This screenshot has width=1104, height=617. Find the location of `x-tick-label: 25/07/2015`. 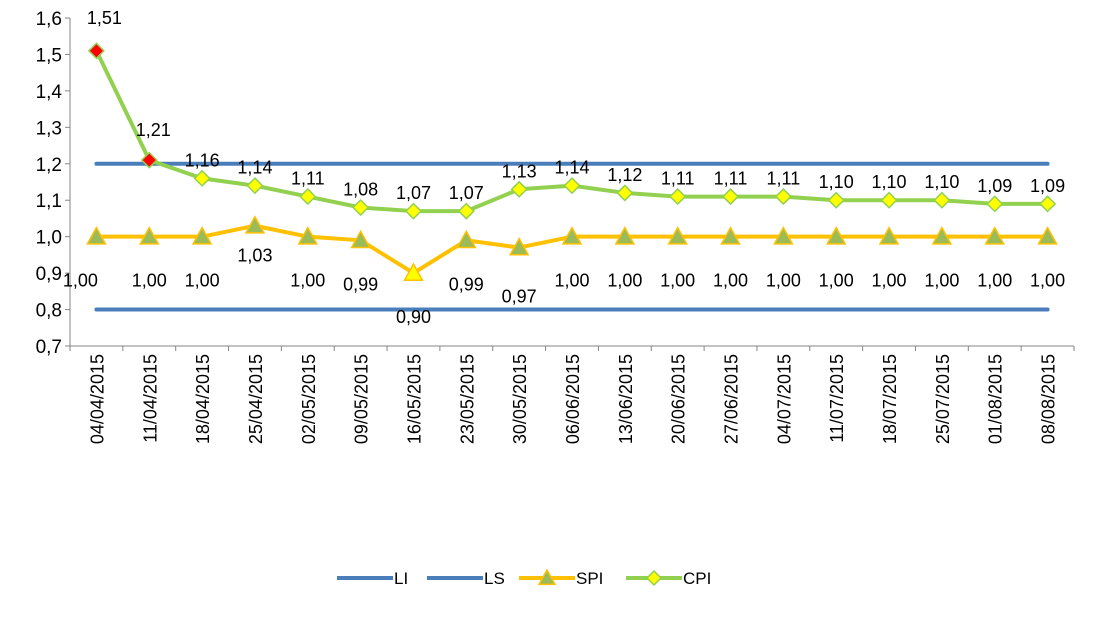

x-tick-label: 25/07/2015 is located at coordinates (943, 399).